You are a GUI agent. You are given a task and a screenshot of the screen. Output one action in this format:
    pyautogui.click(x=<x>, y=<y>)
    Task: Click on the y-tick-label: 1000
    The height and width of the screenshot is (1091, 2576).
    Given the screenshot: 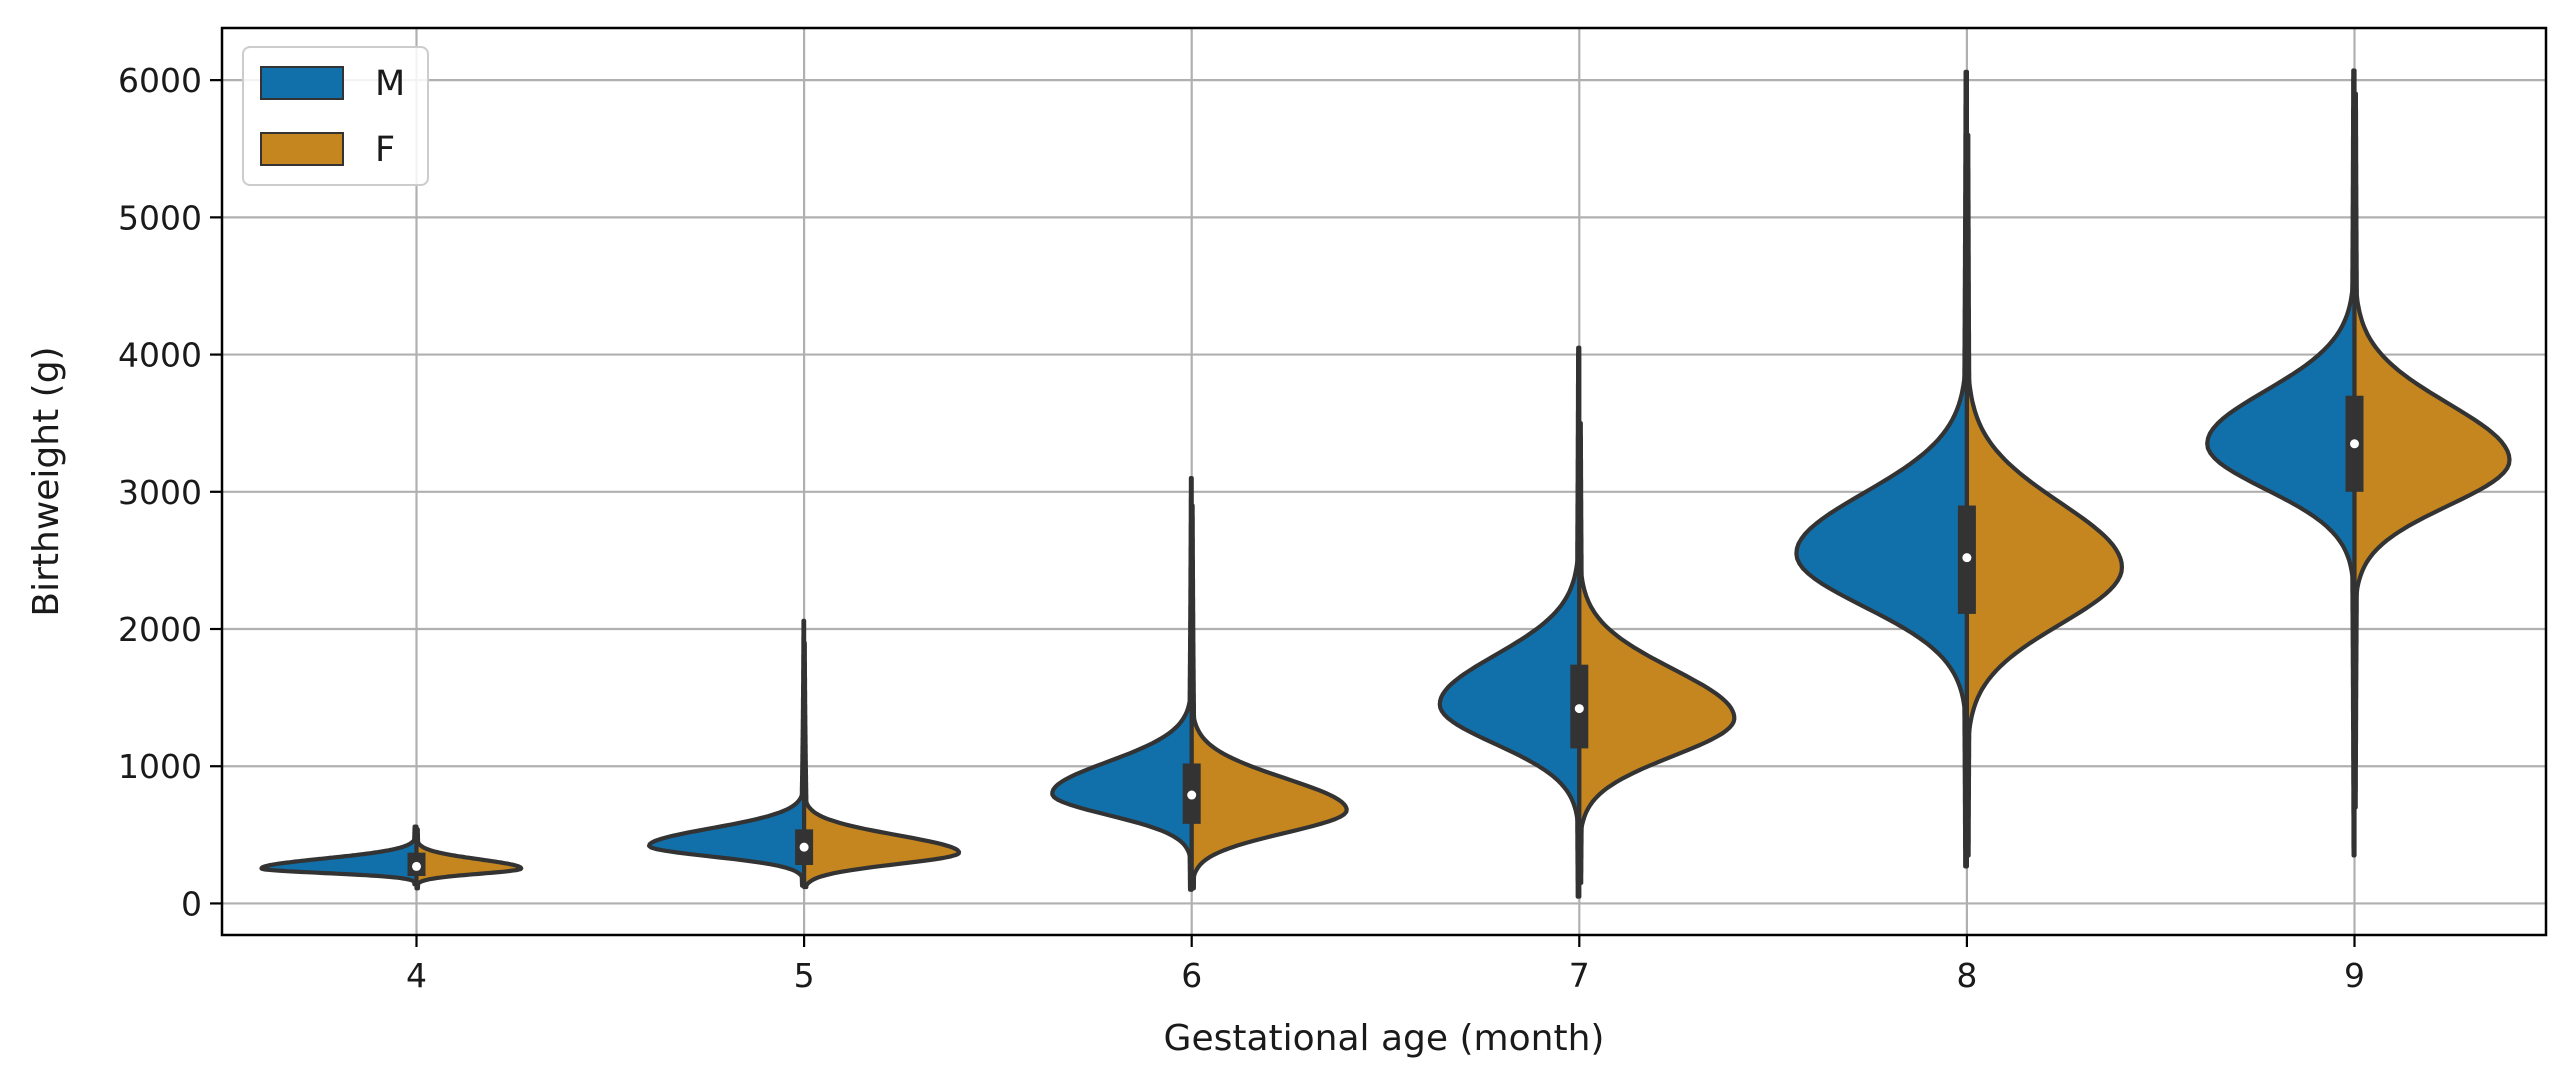 What is the action you would take?
    pyautogui.click(x=160, y=766)
    